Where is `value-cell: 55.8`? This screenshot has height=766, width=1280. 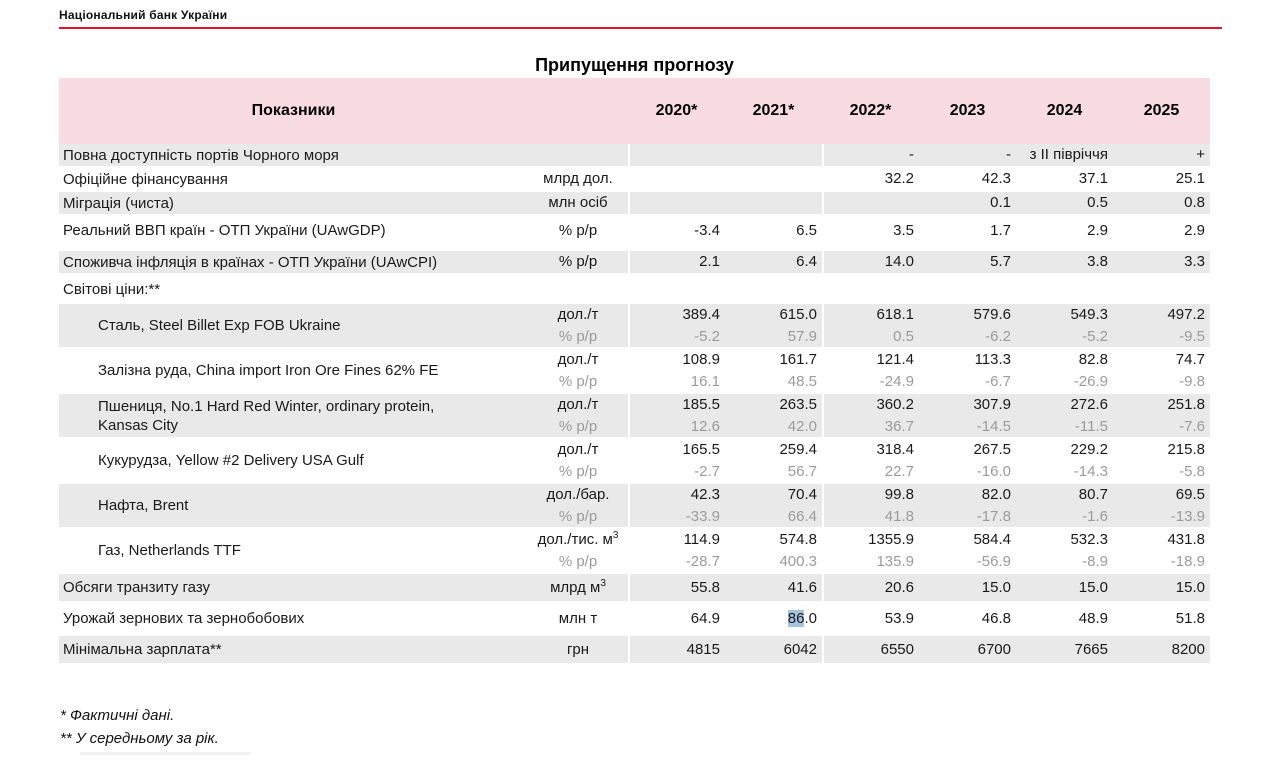
value-cell: 55.8 is located at coordinates (676, 589).